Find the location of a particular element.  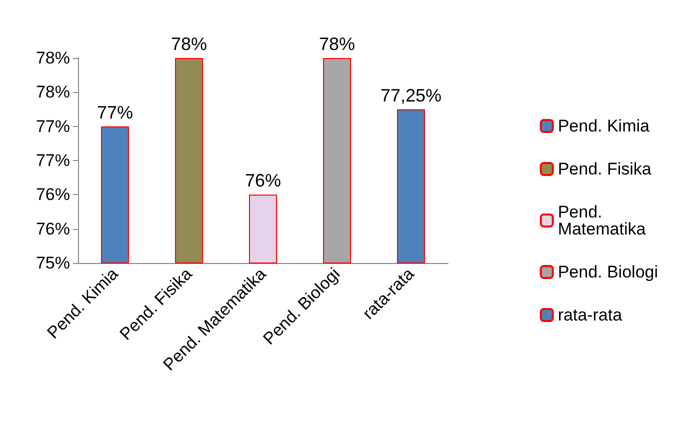

legend-label: Pend. Fisika is located at coordinates (605, 169).